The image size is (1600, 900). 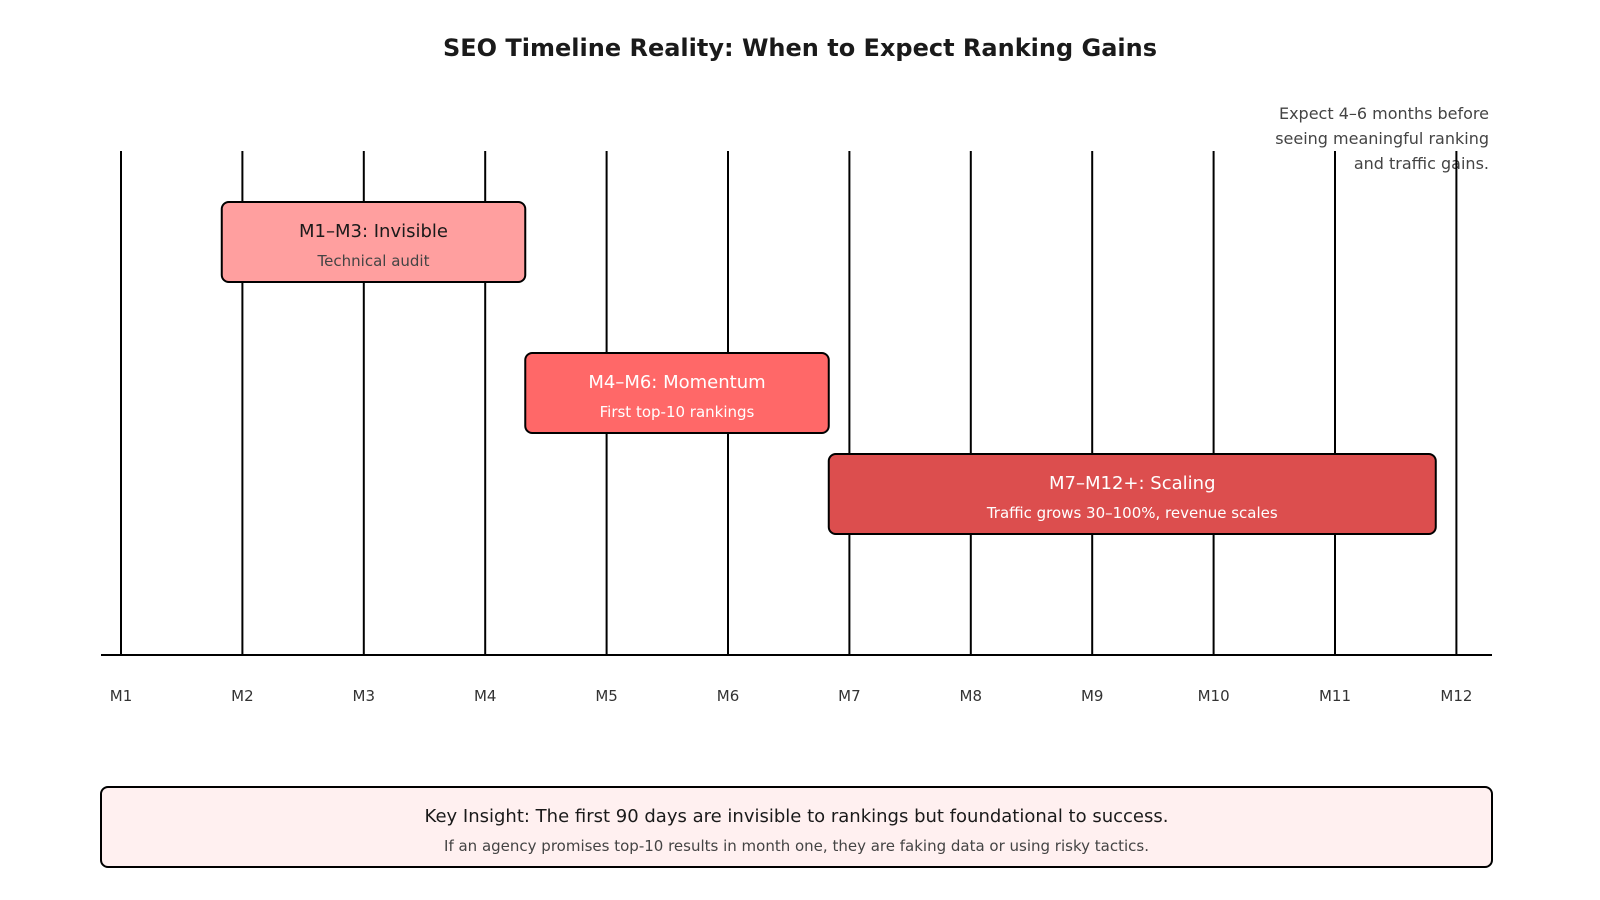 I want to click on key-insight-background, so click(x=796, y=827).